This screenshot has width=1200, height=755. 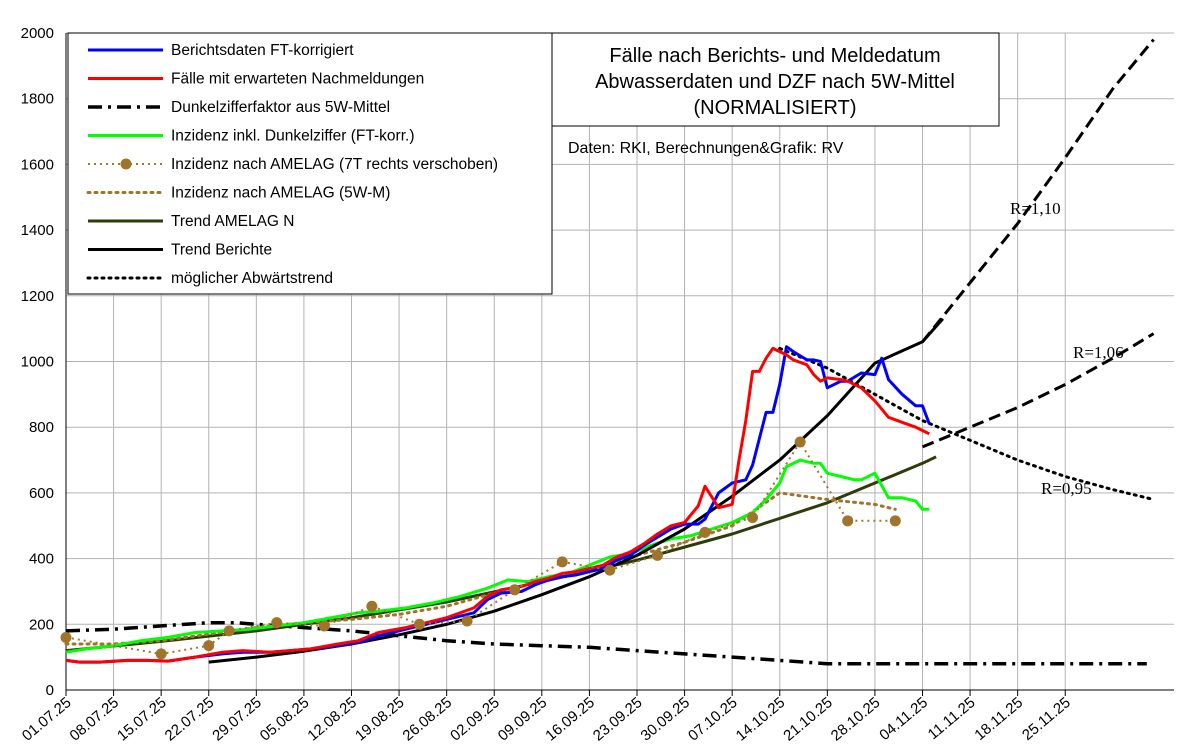 What do you see at coordinates (94, 719) in the screenshot?
I see `x-tick-label: 08.07.25` at bounding box center [94, 719].